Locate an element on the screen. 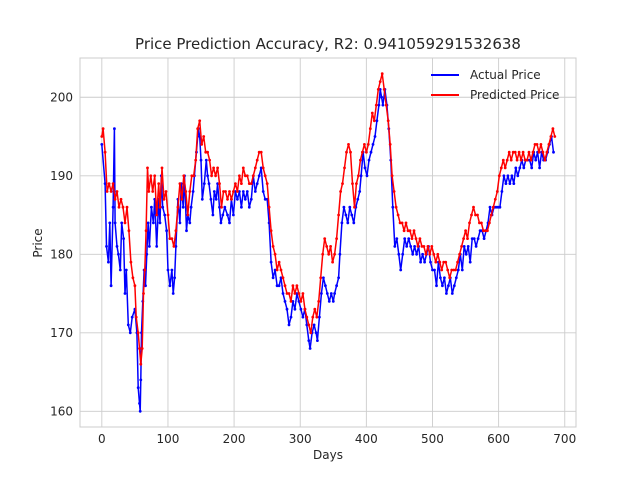  x-tick-label: 100 is located at coordinates (168, 439).